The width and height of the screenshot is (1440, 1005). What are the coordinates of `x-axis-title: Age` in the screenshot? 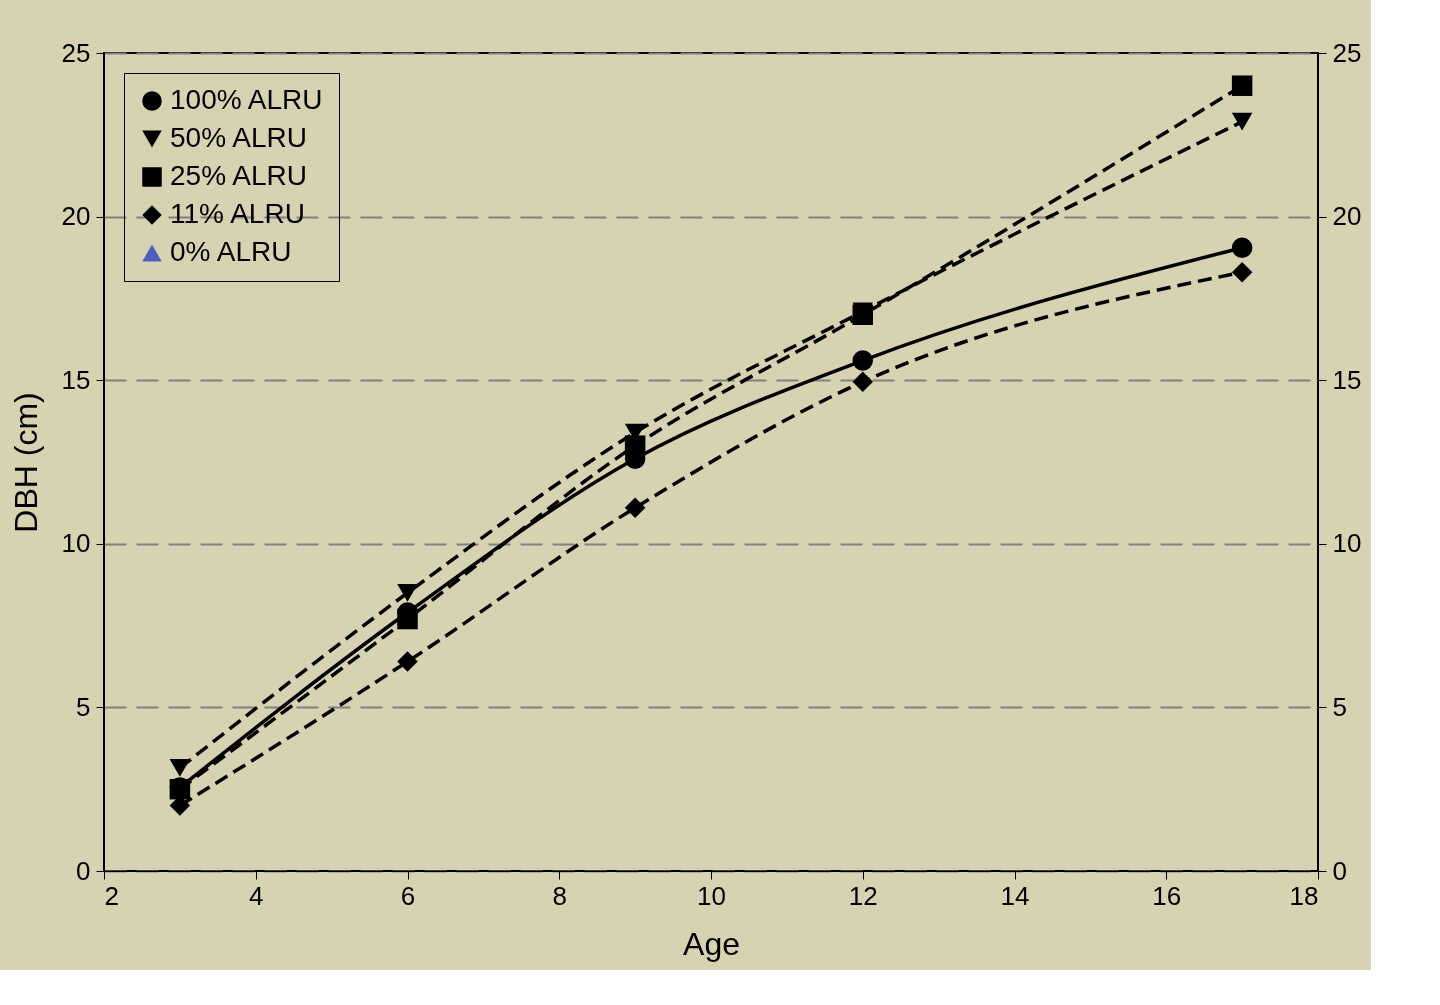 It's located at (711, 943).